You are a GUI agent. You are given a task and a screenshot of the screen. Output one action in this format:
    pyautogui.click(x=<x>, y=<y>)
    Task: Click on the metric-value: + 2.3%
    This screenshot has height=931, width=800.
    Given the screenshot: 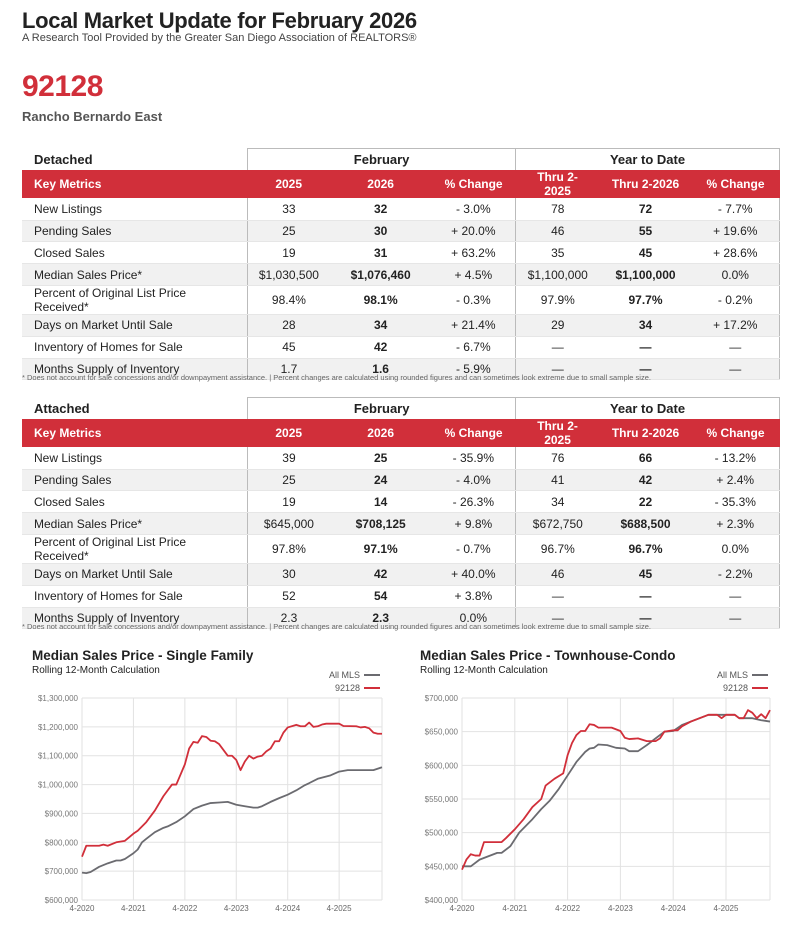 What is the action you would take?
    pyautogui.click(x=735, y=523)
    